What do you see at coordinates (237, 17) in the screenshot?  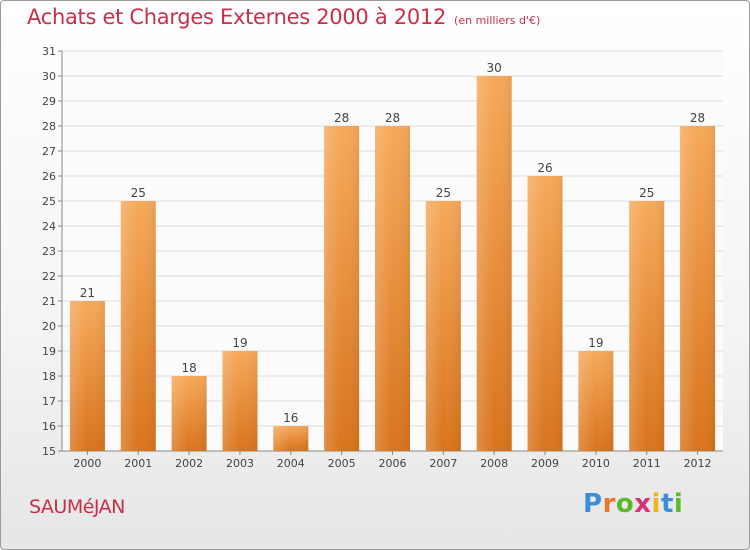 I see `chart-title: Achats et Charges Externes 2000 à 2012` at bounding box center [237, 17].